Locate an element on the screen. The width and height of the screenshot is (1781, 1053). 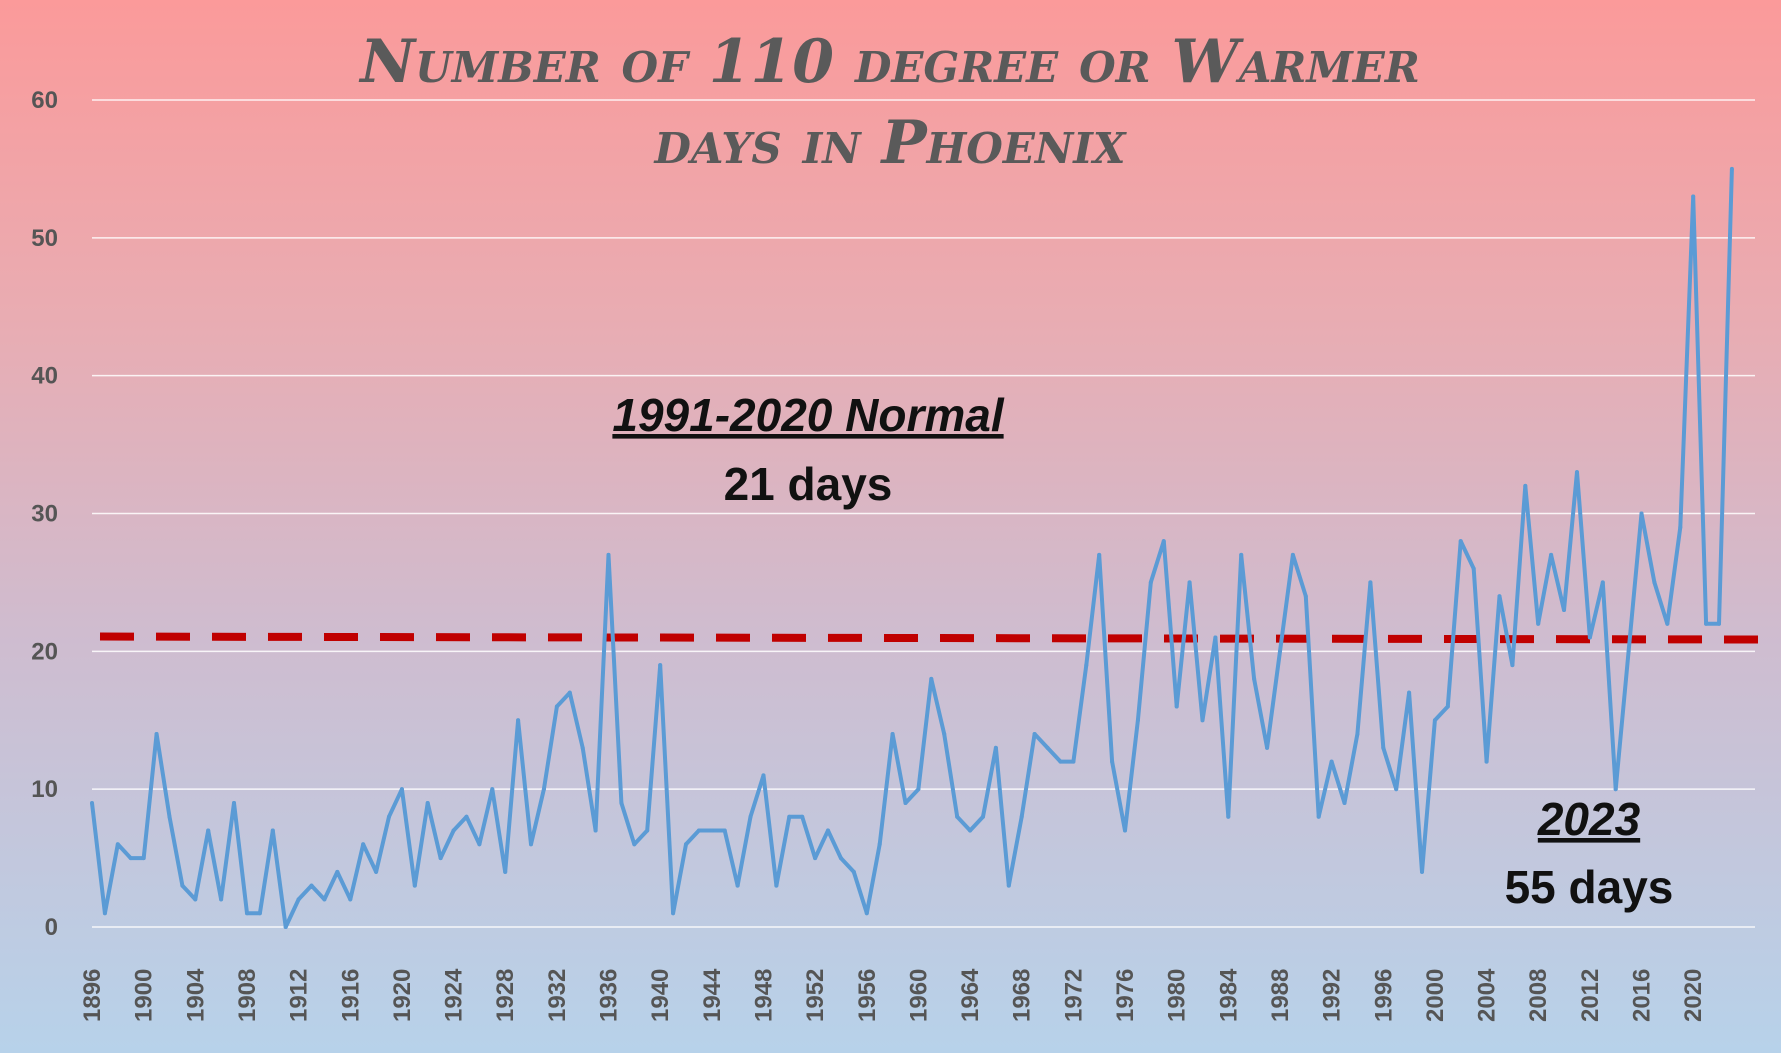
normal-reference-line is located at coordinates (934, 638).